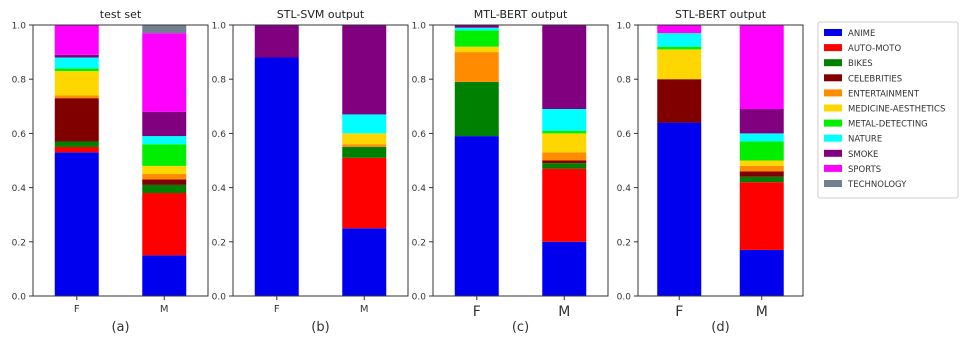 This screenshot has width=960, height=342. Describe the element at coordinates (164, 29) in the screenshot. I see `bar-segment-technology-m` at that location.